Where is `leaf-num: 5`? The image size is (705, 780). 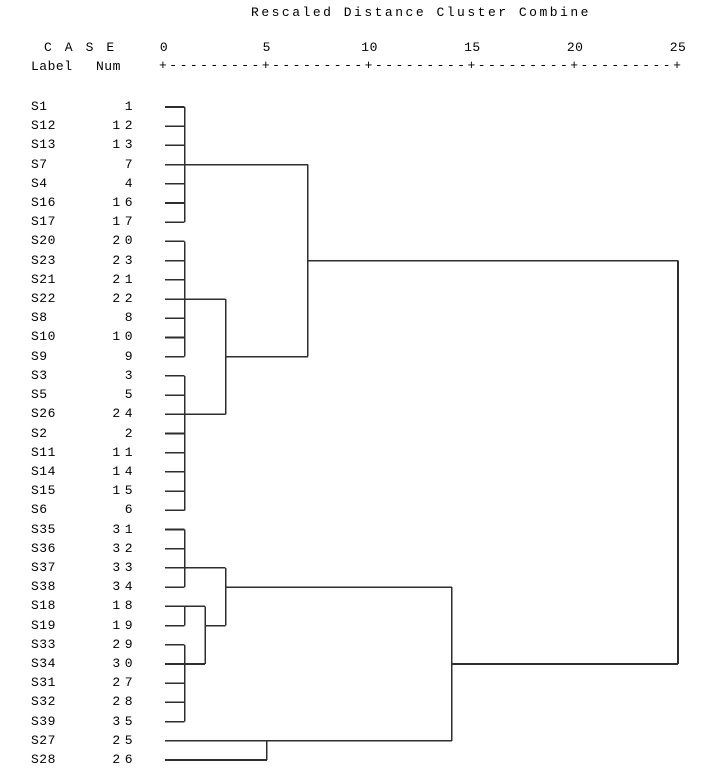 leaf-num: 5 is located at coordinates (130, 395).